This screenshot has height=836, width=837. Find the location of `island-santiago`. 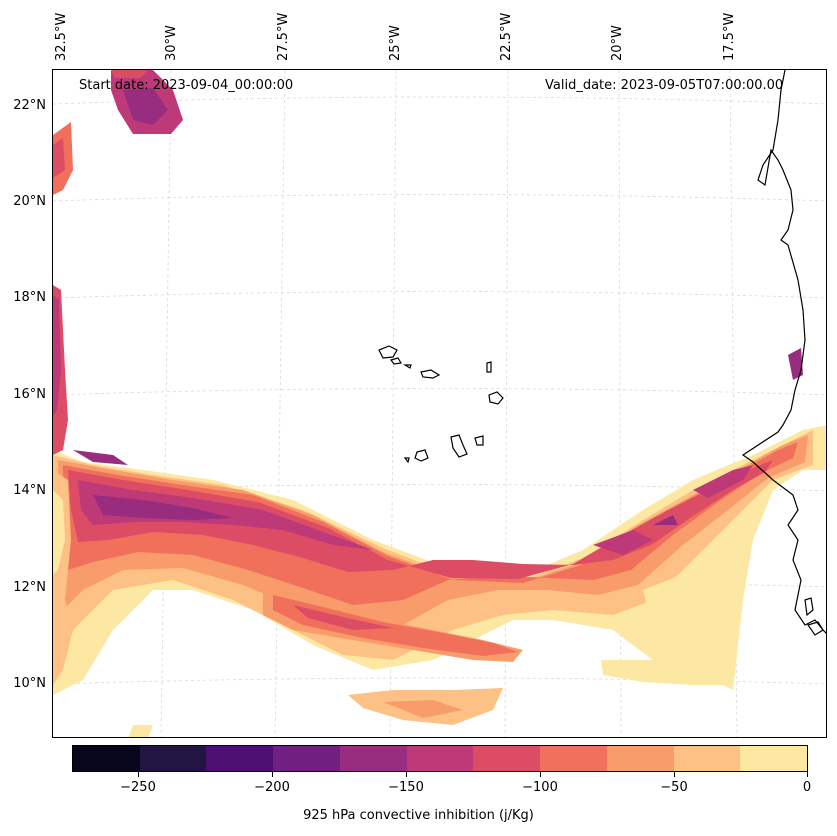

island-santiago is located at coordinates (459, 446).